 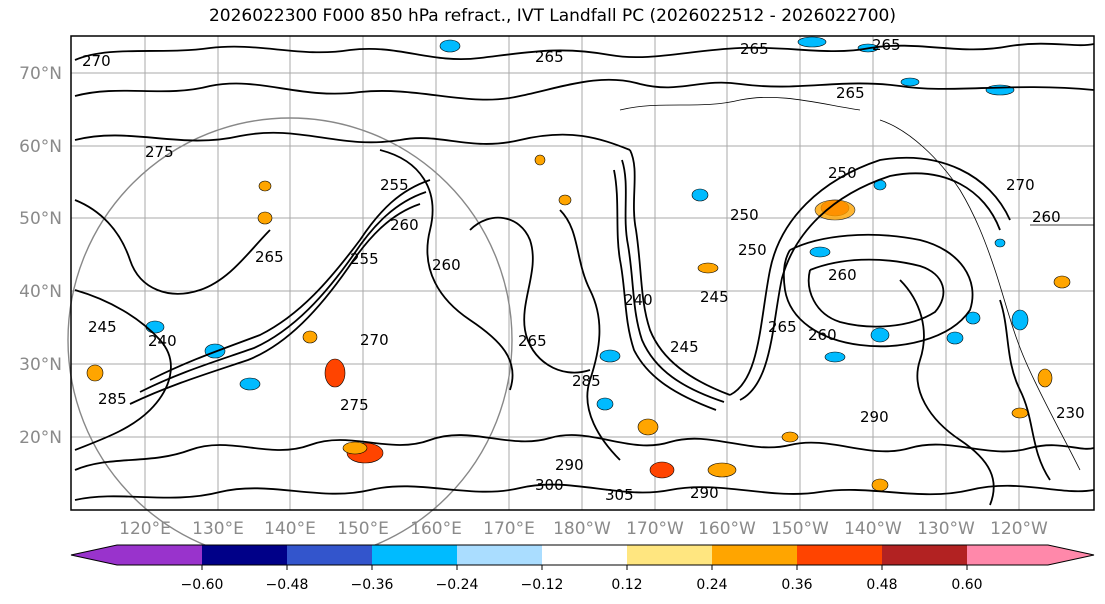 I want to click on colorbar-outline, so click(x=582, y=555).